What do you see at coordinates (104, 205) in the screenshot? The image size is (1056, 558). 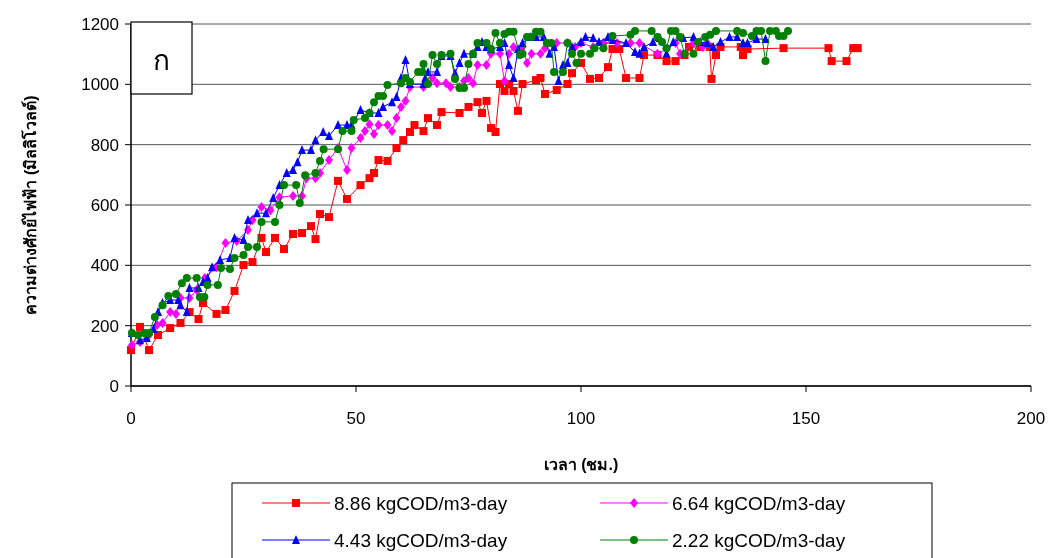 I see `y-tick-label: 600` at bounding box center [104, 205].